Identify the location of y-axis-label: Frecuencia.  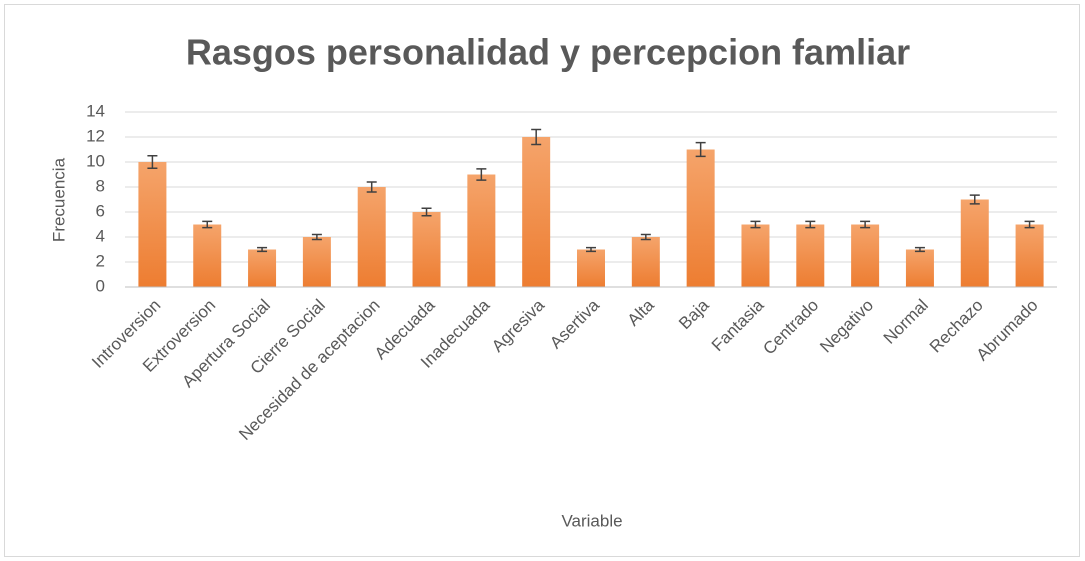
(58, 199).